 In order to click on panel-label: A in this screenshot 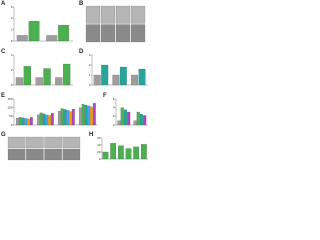, I will do `click(3, 4)`.